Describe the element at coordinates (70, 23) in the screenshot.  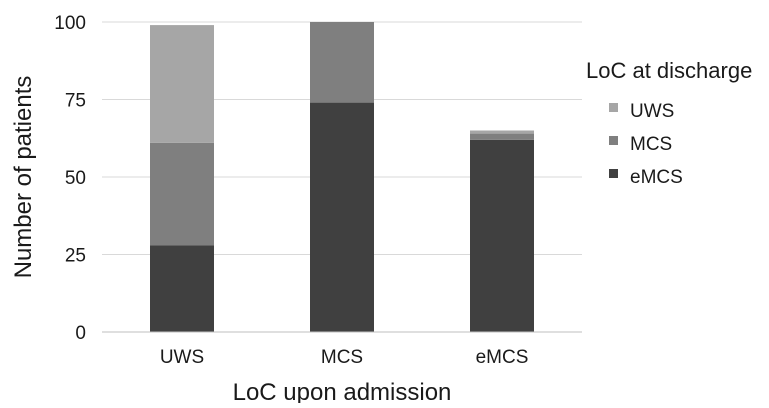
I see `y-tick-label: 100` at that location.